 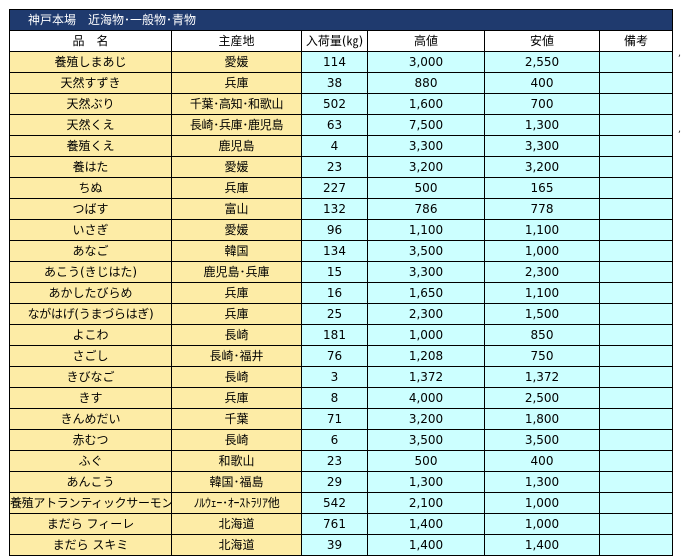 I want to click on cell-low-price: 750, so click(x=542, y=356).